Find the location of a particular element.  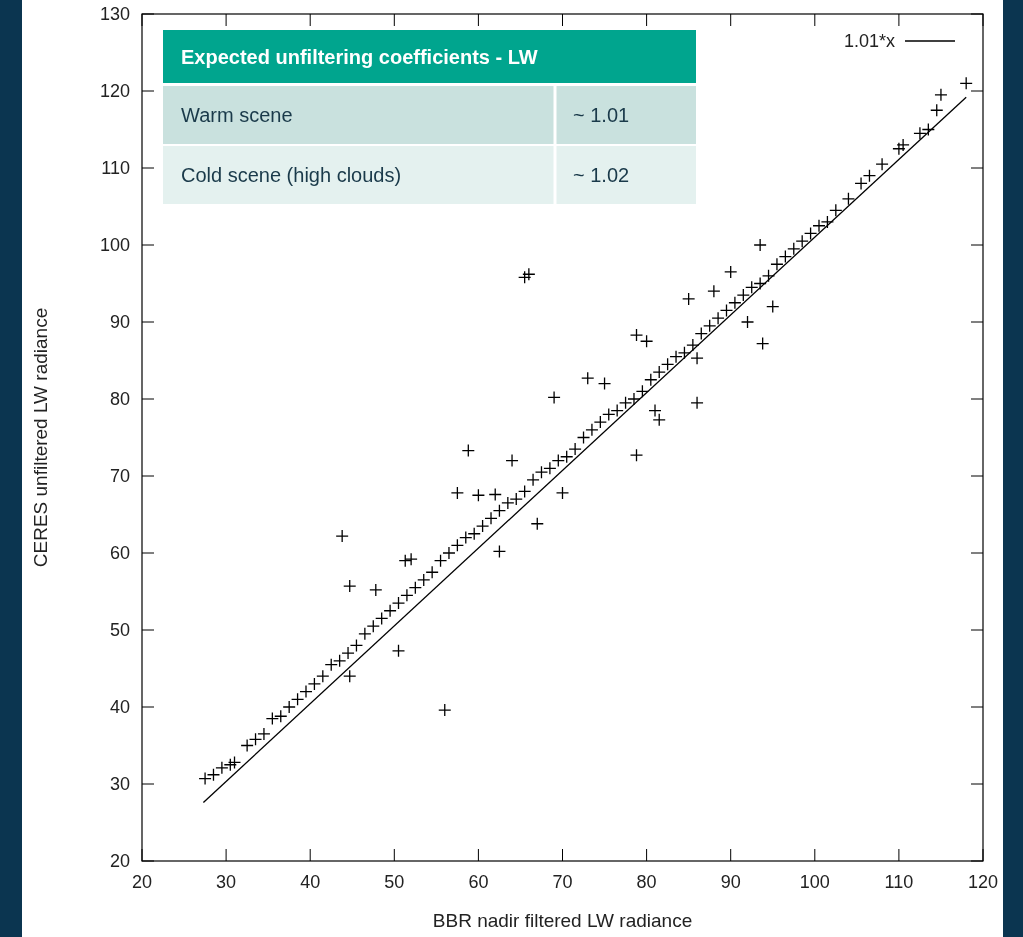

annotation: Expected unfiltering coefficients - LW is located at coordinates (359, 57).